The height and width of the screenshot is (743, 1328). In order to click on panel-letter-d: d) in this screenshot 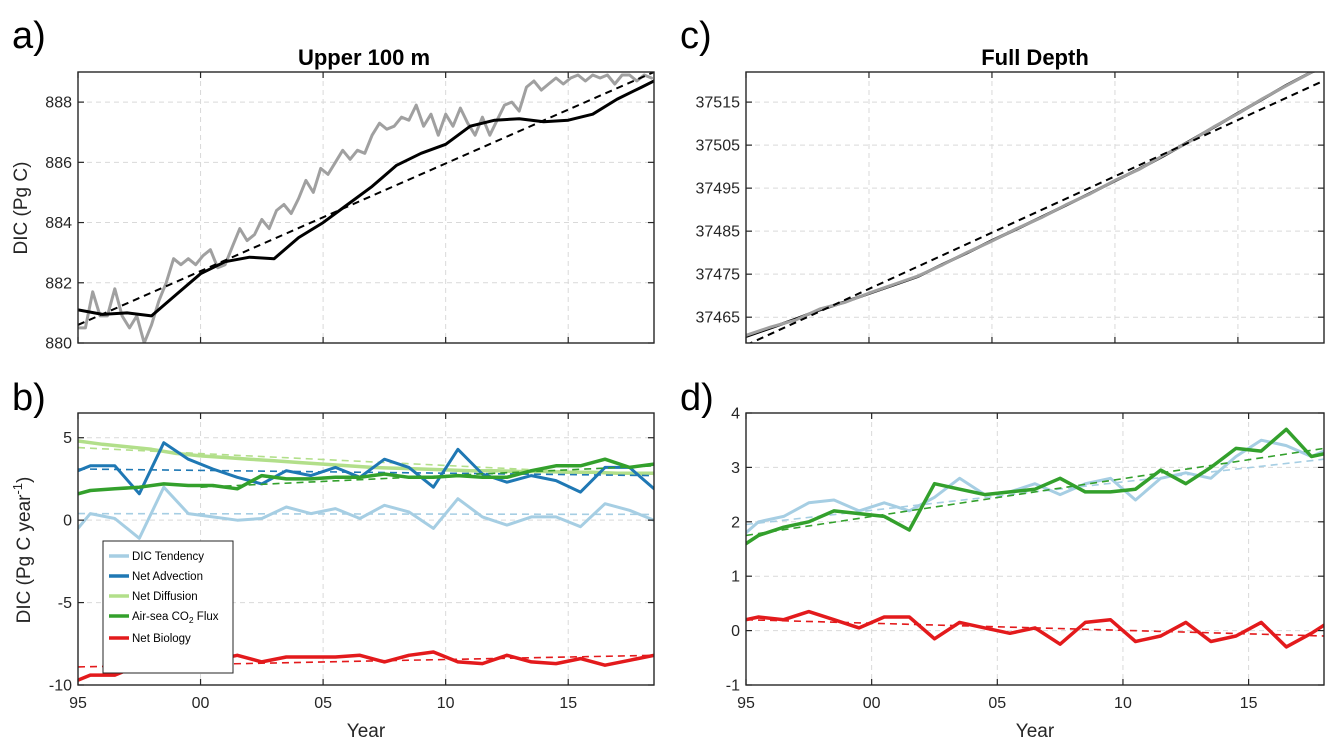, I will do `click(697, 398)`.